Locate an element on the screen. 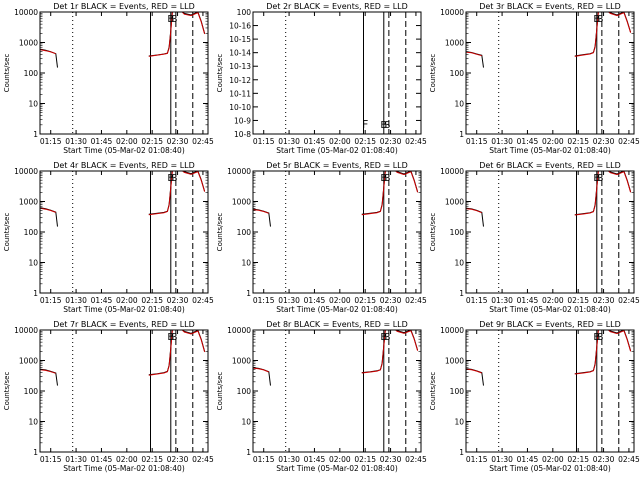 This screenshot has height=480, width=640. panel-data-layer: F BS is located at coordinates (346, 73).